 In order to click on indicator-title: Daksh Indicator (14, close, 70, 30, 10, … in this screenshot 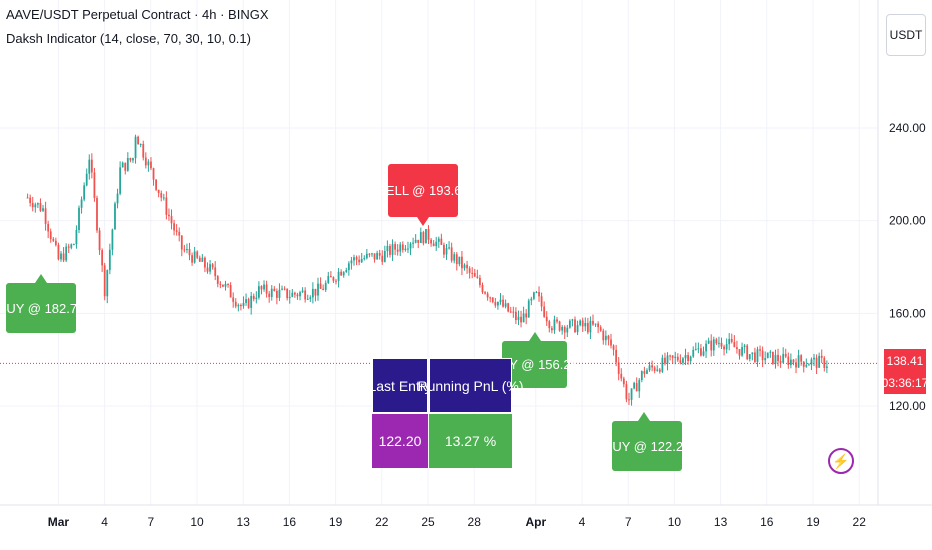, I will do `click(128, 38)`.